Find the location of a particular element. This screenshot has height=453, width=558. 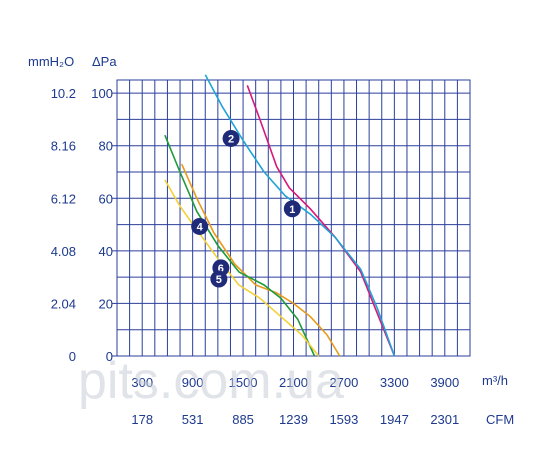

y-tick-label-pa: 40 is located at coordinates (106, 251).